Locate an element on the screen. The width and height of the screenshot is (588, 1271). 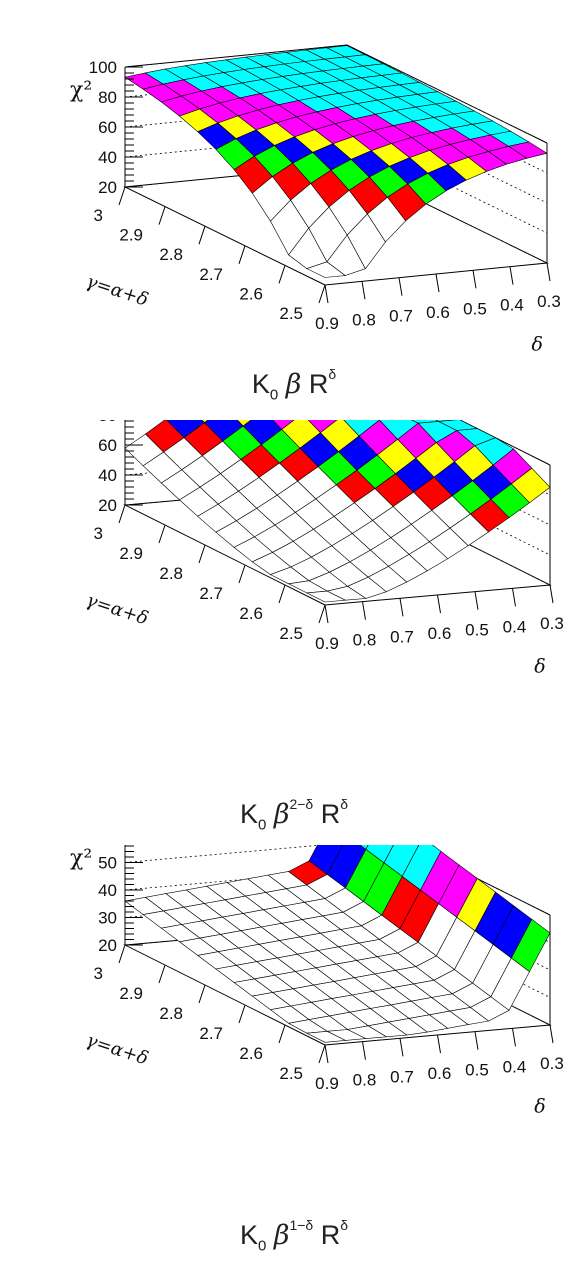
z-tick-label: 20 is located at coordinates (107, 187).